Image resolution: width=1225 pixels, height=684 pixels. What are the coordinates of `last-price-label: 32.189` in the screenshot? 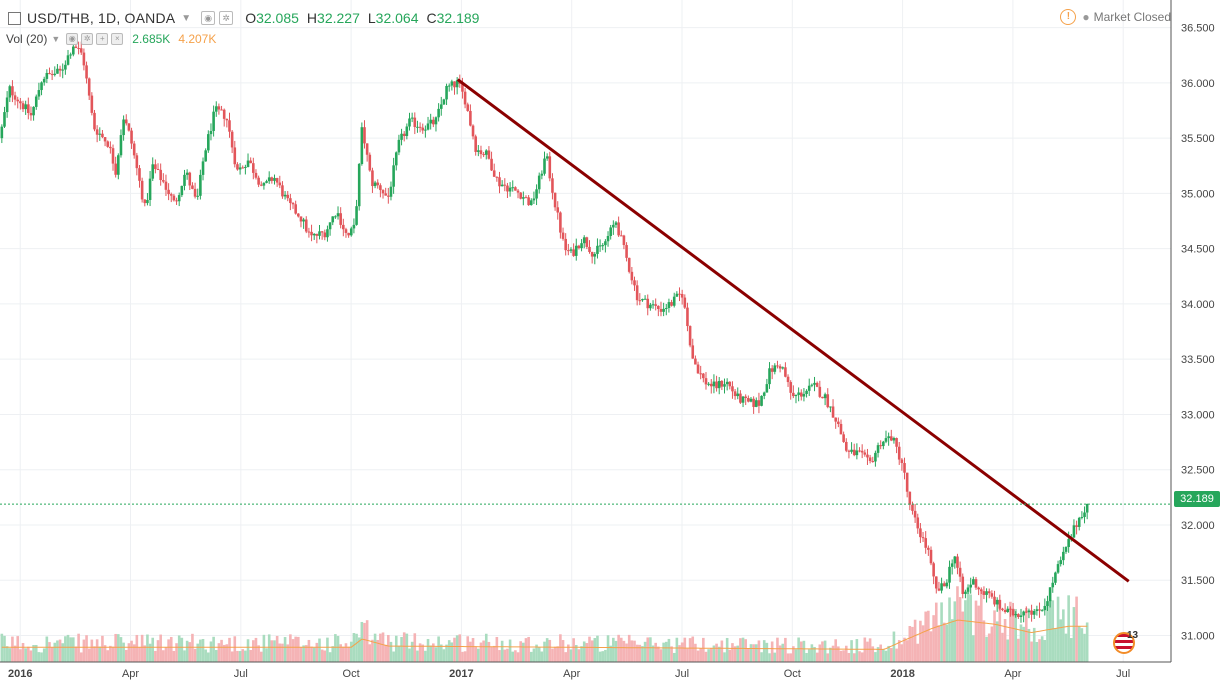 It's located at (1197, 499).